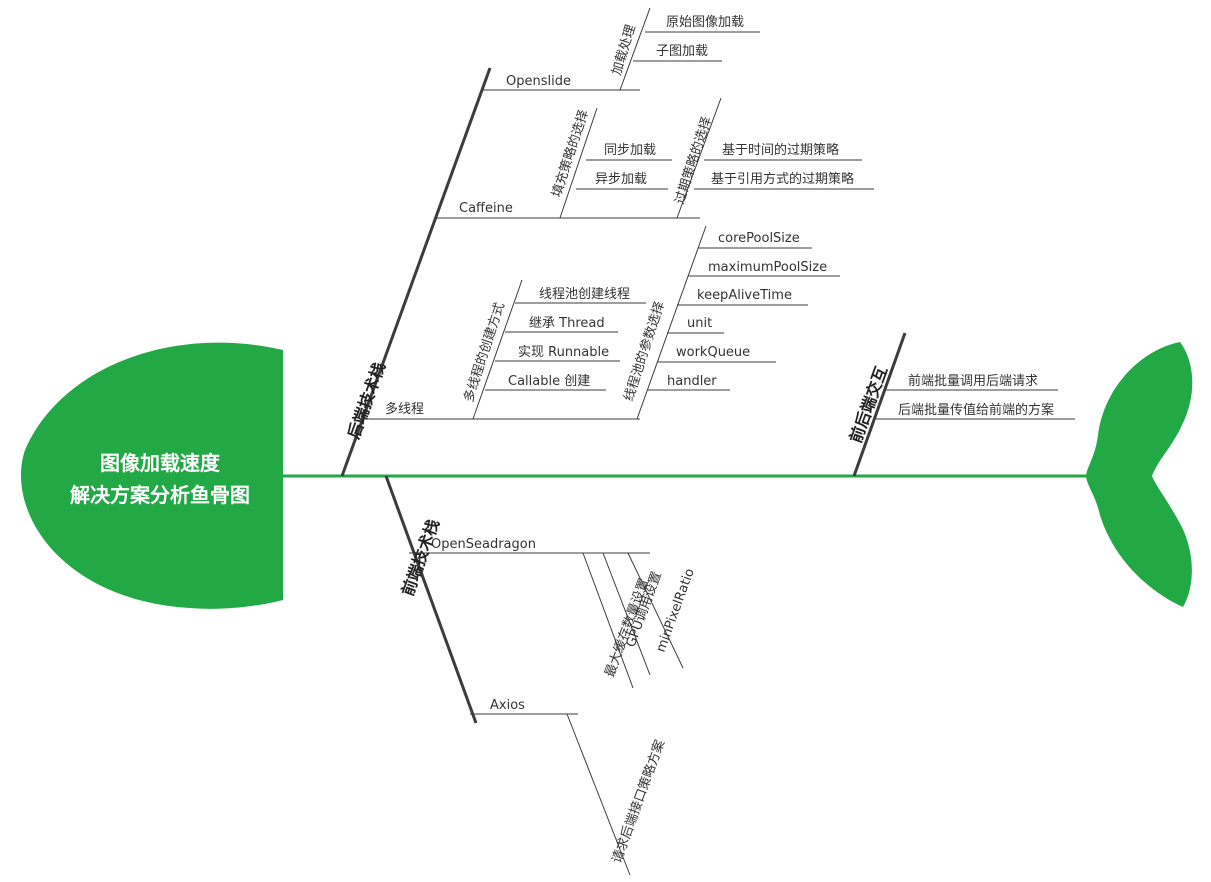  Describe the element at coordinates (973, 381) in the screenshot. I see `interaction-item-0: 前端批量调用后端请求` at that location.